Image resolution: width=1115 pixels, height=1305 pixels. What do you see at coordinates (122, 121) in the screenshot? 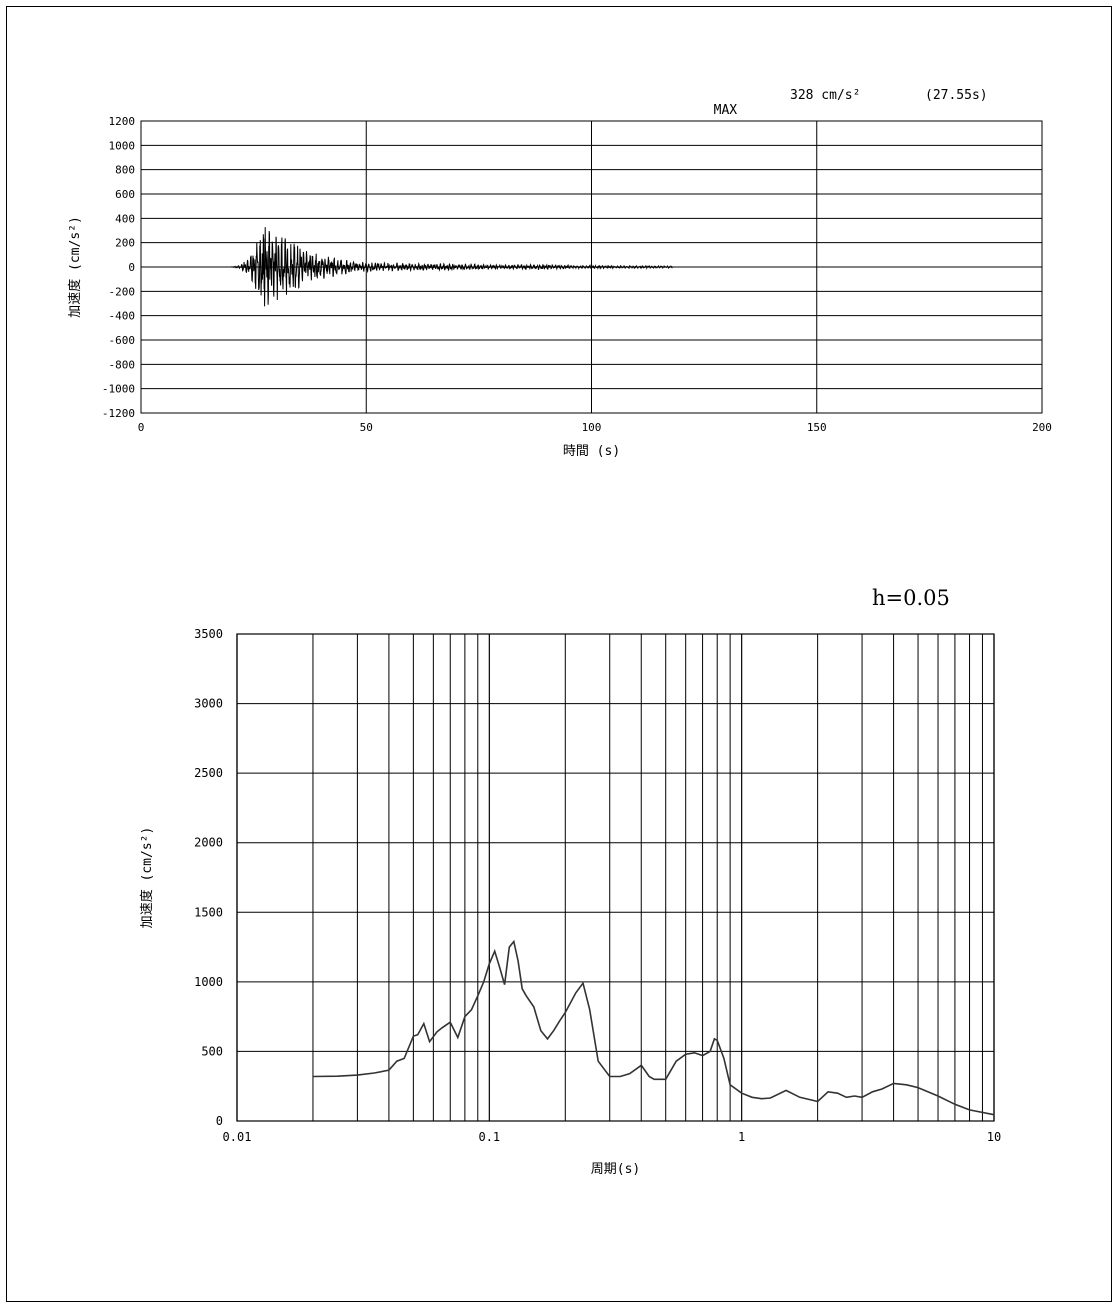
I see `y-tick-label: 1200` at bounding box center [122, 121].